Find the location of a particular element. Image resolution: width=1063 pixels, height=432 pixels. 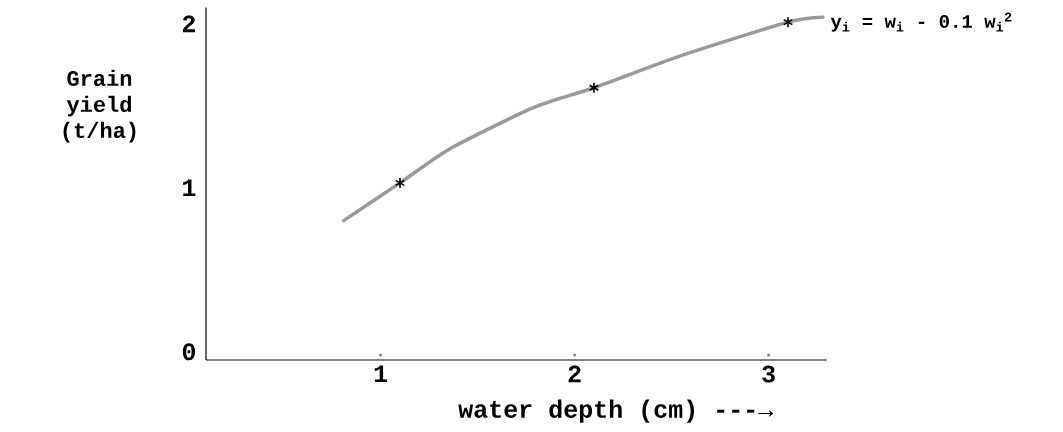

x-axis-title: water depth (cm) ---→ is located at coordinates (616, 411).